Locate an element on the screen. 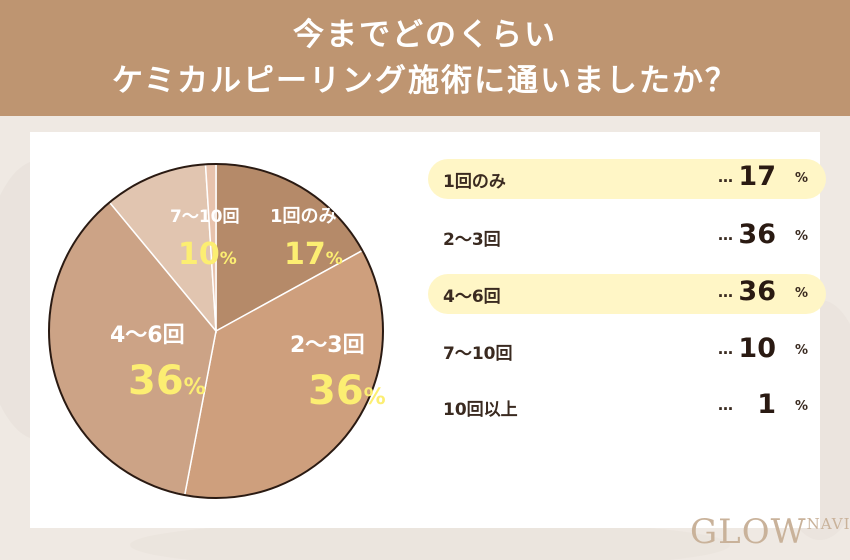 The height and width of the screenshot is (560, 850). glow-navi-logo: GLOWNAVI is located at coordinates (770, 532).